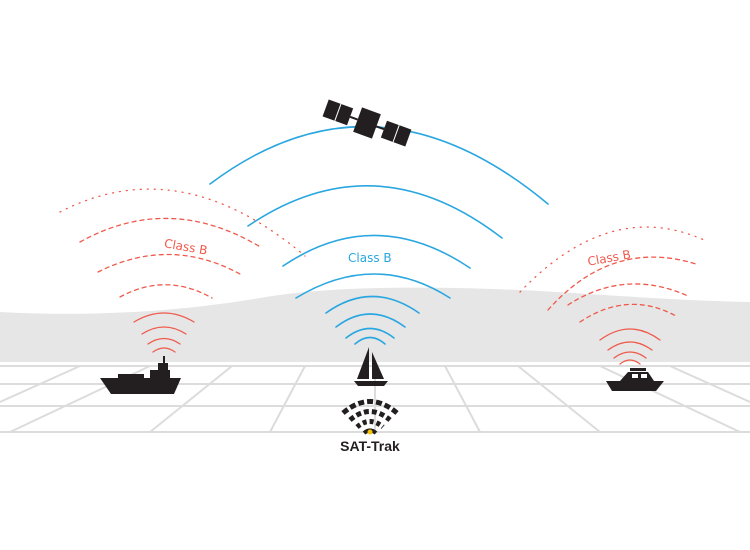 Image resolution: width=750 pixels, height=550 pixels. What do you see at coordinates (370, 432) in the screenshot?
I see `logo-dot` at bounding box center [370, 432].